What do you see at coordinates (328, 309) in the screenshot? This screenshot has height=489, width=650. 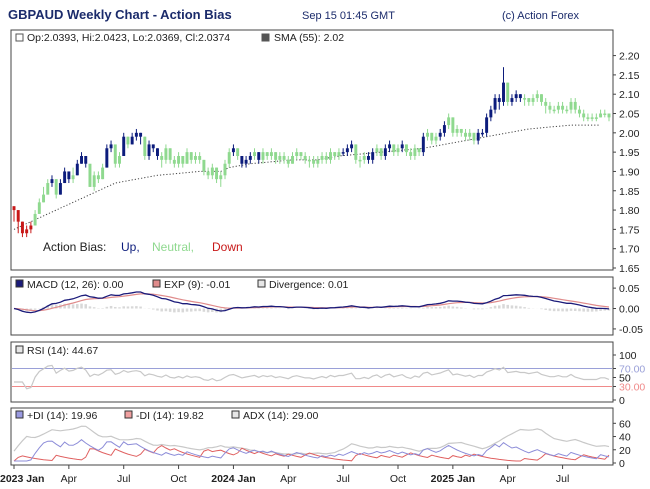 I see `macd-series: 0.05 0.00 -0.05` at bounding box center [328, 309].